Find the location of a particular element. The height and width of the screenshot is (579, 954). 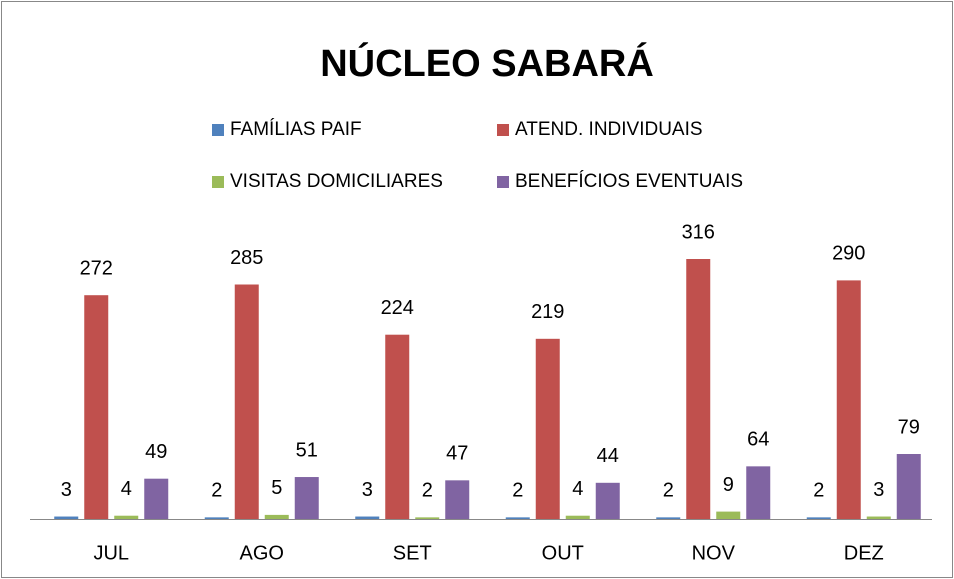

value-label: 5 is located at coordinates (276, 488).